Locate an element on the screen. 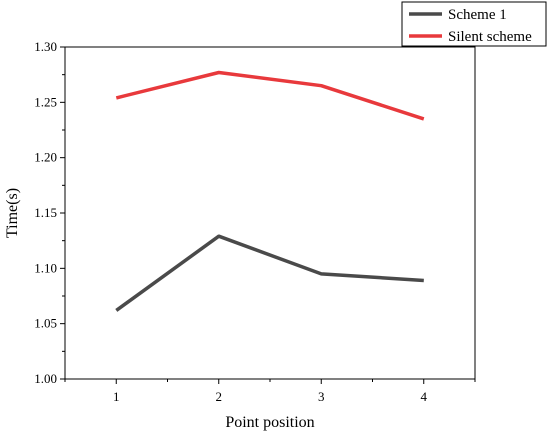  x-tick-label: 4 is located at coordinates (424, 396).